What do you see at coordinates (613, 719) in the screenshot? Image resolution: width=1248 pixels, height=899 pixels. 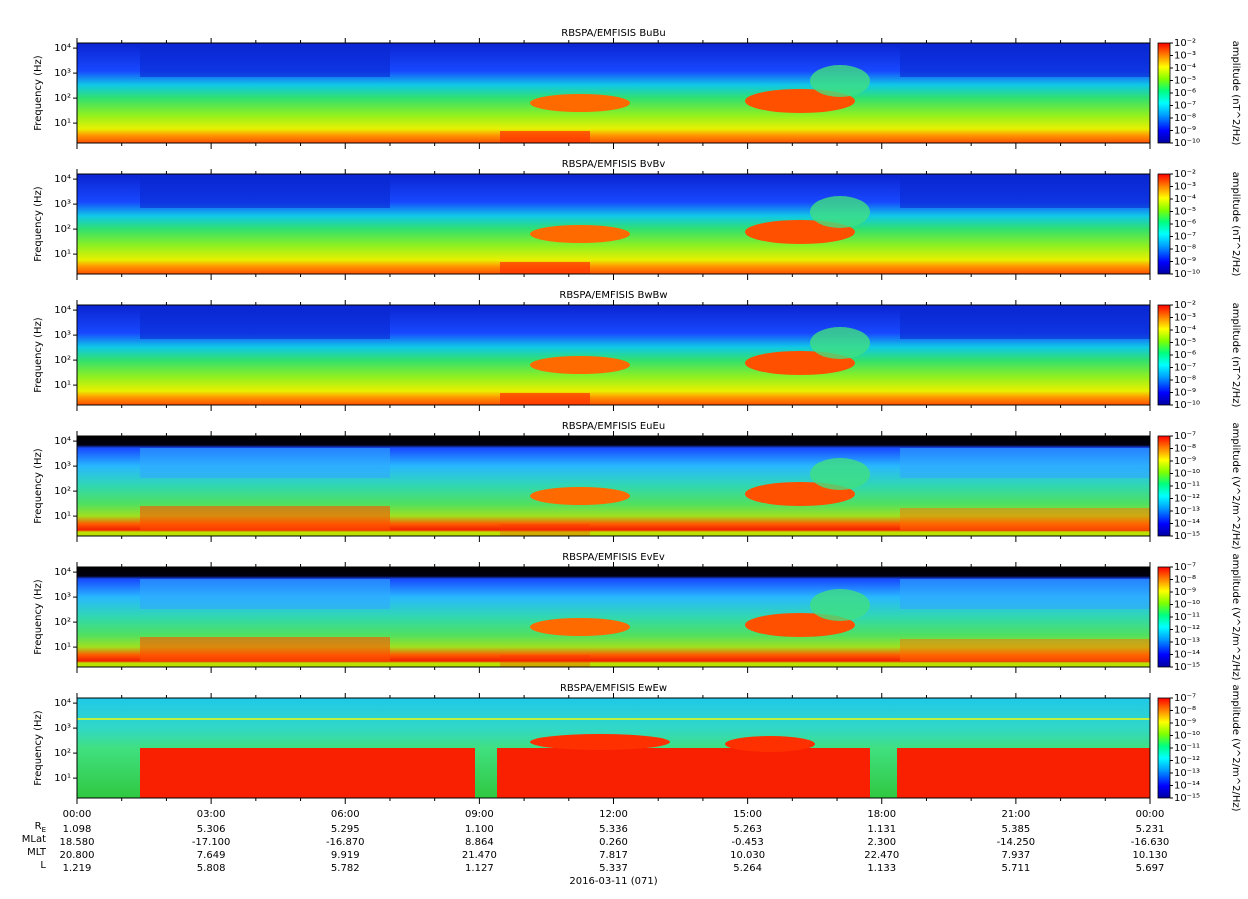 I see `spectrogram-line` at bounding box center [613, 719].